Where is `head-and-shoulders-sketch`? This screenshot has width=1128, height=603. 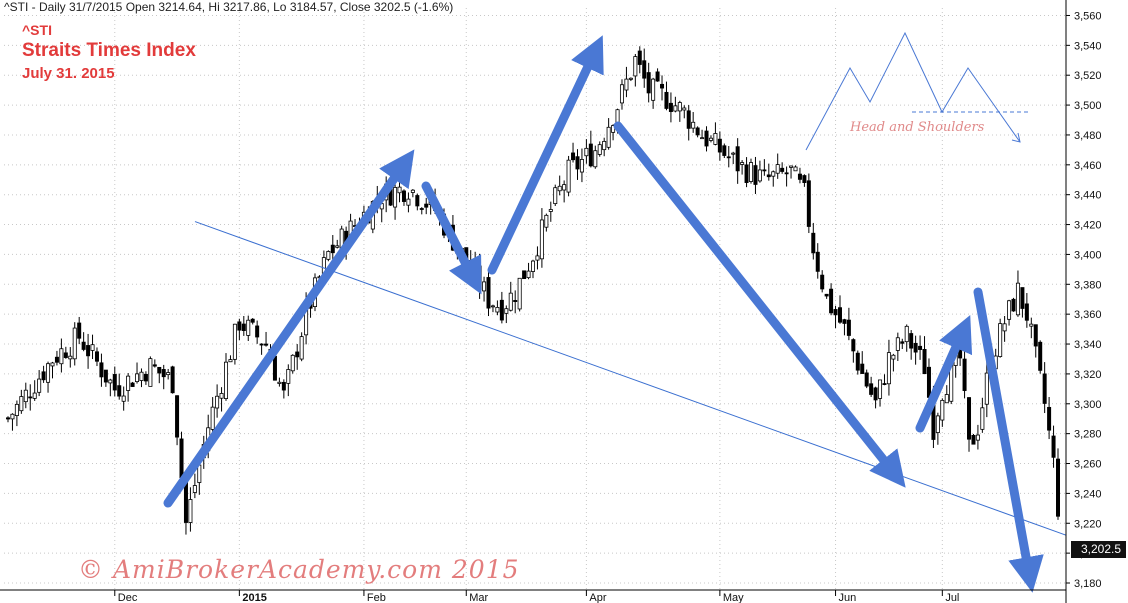
head-and-shoulders-sketch is located at coordinates (917, 91).